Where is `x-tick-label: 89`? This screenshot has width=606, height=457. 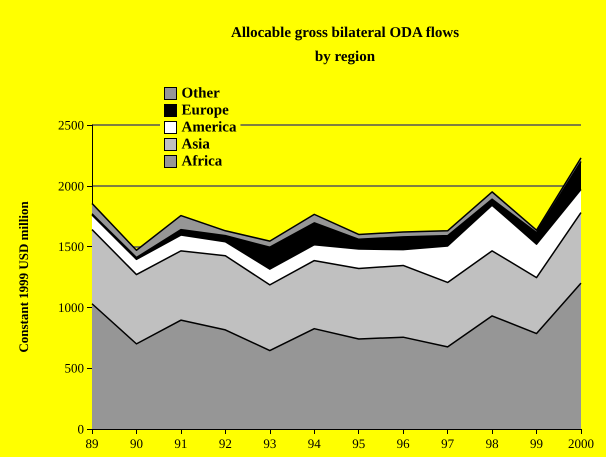
x-tick-label: 89 is located at coordinates (92, 443).